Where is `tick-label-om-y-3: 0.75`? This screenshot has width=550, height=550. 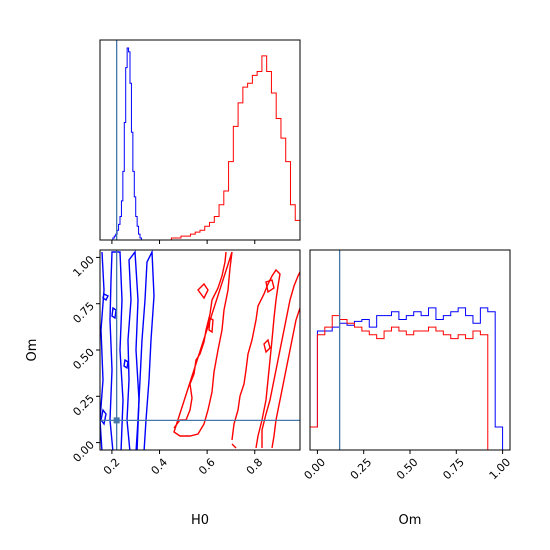 tick-label-om-y-3: 0.75 is located at coordinates (83, 312).